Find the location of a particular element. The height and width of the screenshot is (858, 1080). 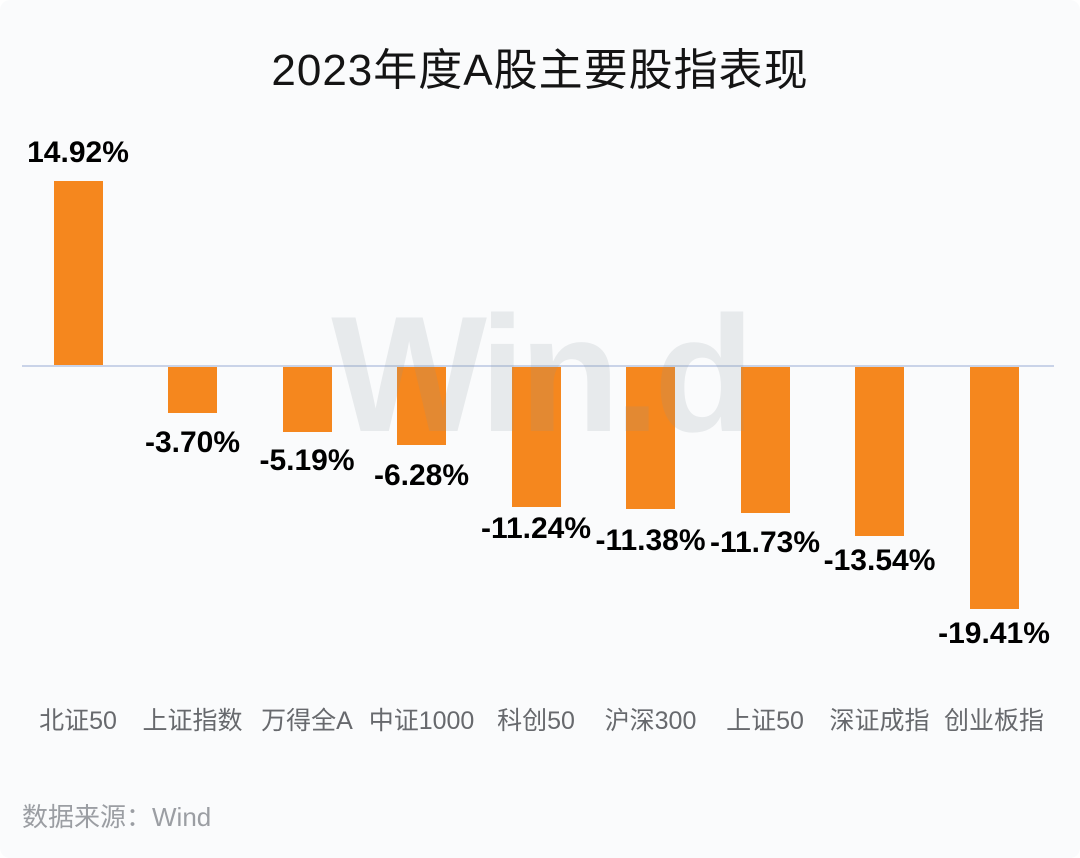

x-axis-label: 上证指数 is located at coordinates (192, 721).